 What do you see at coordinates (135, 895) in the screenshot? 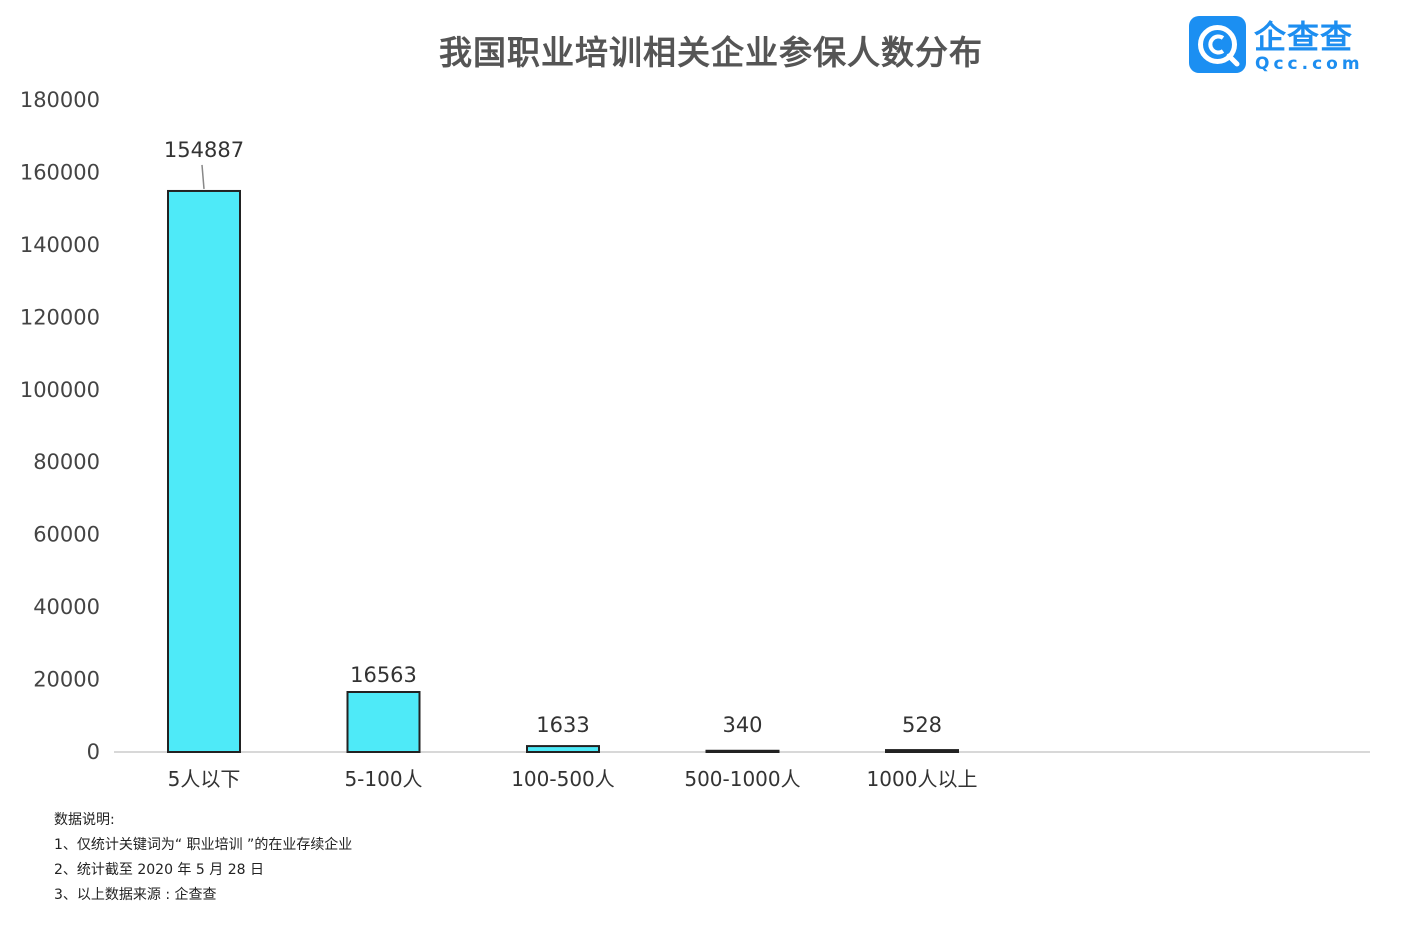
I see `notes-item-3: 3、以上数据来源 : 企查查` at bounding box center [135, 895].